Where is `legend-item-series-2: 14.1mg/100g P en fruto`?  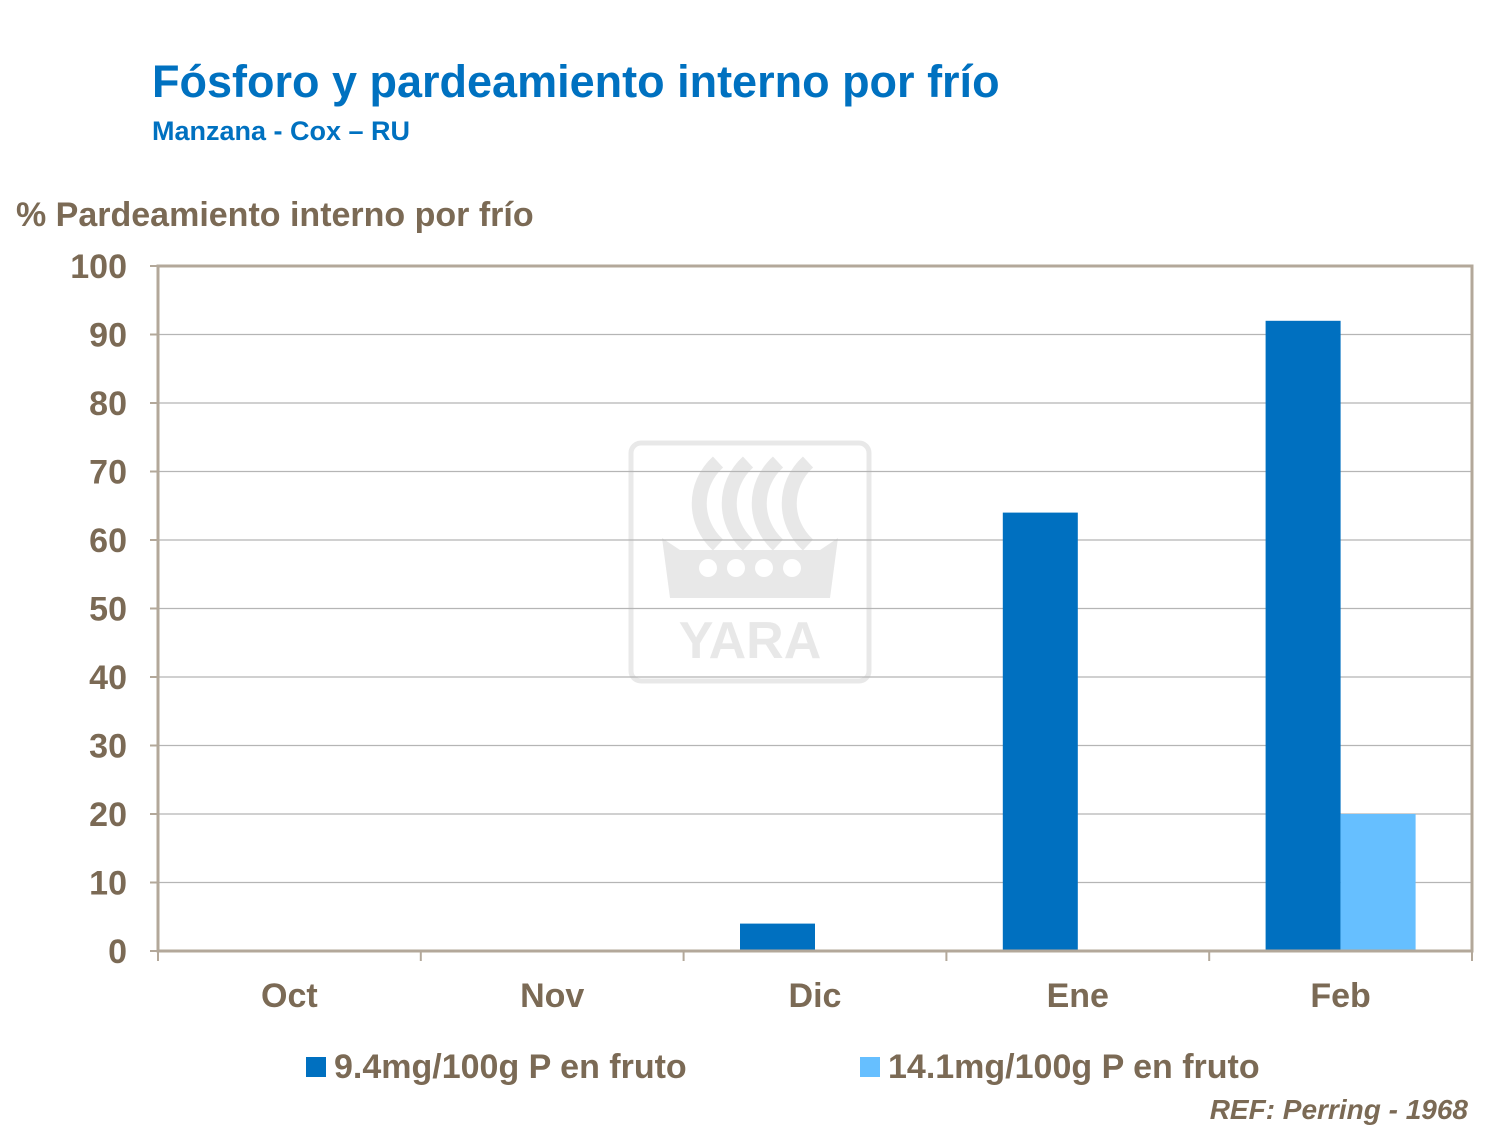 legend-item-series-2: 14.1mg/100g P en fruto is located at coordinates (1060, 1067).